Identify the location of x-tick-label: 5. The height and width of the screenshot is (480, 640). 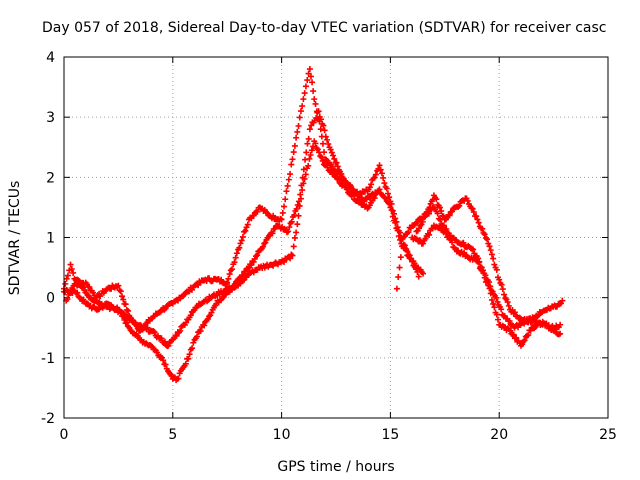
(172, 435).